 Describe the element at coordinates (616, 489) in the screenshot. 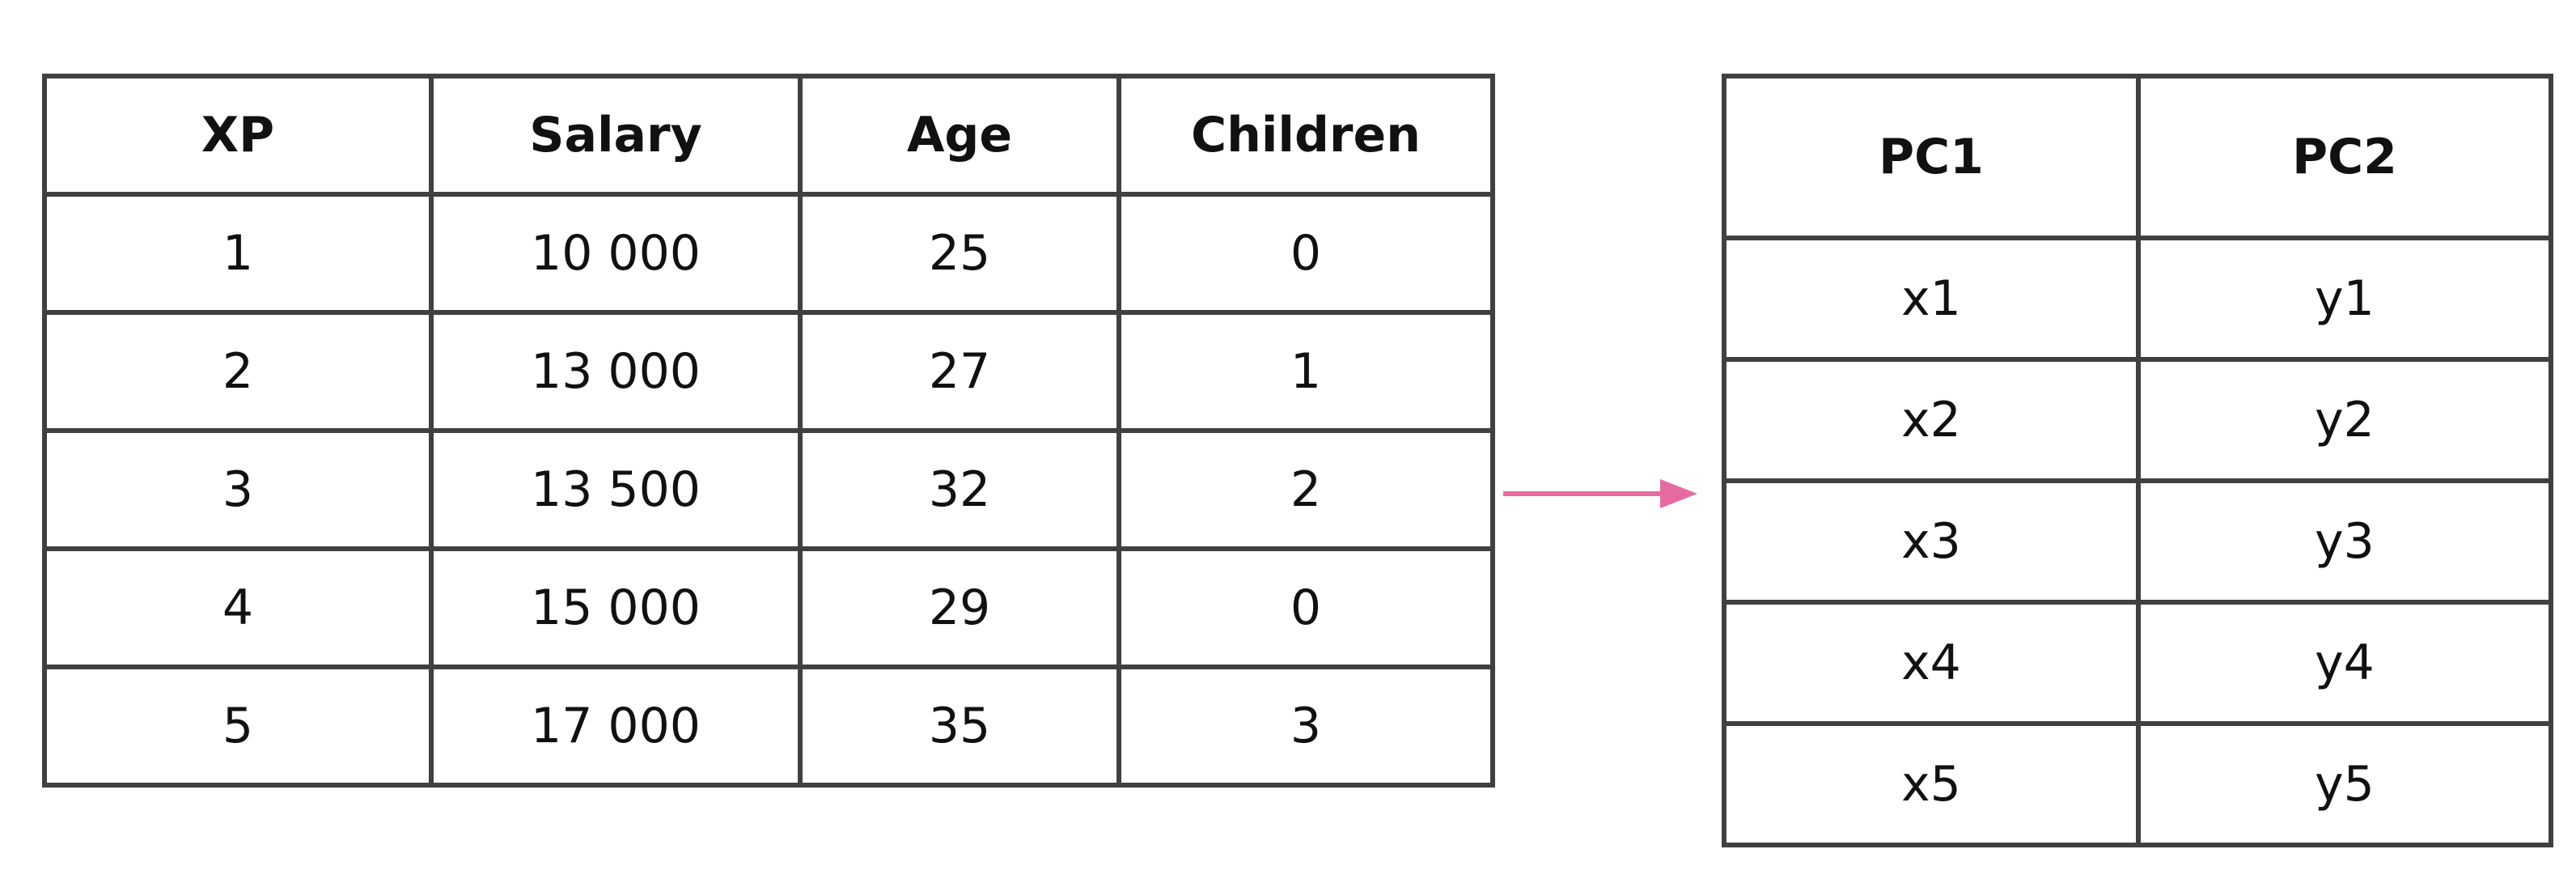

I see `cell-salary: 13 500` at that location.